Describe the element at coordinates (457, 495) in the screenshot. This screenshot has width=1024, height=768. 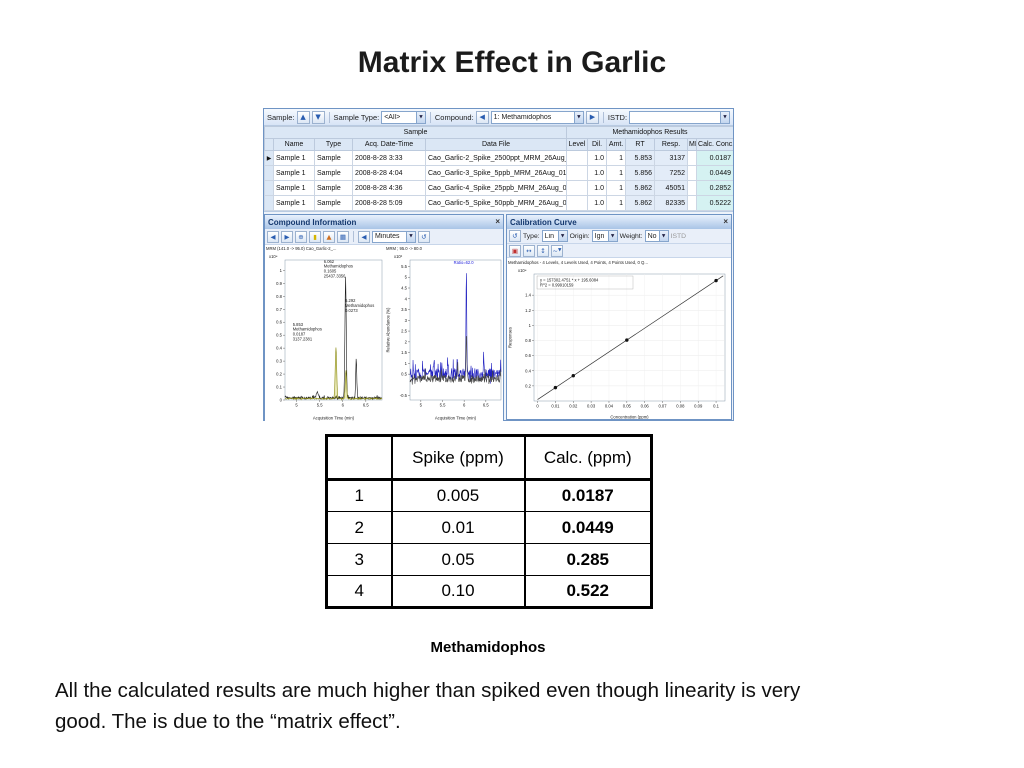
I see `spike-value: 0.005` at that location.